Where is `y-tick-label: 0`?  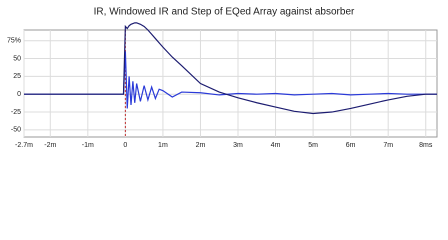 y-tick-label: 0 is located at coordinates (19, 94).